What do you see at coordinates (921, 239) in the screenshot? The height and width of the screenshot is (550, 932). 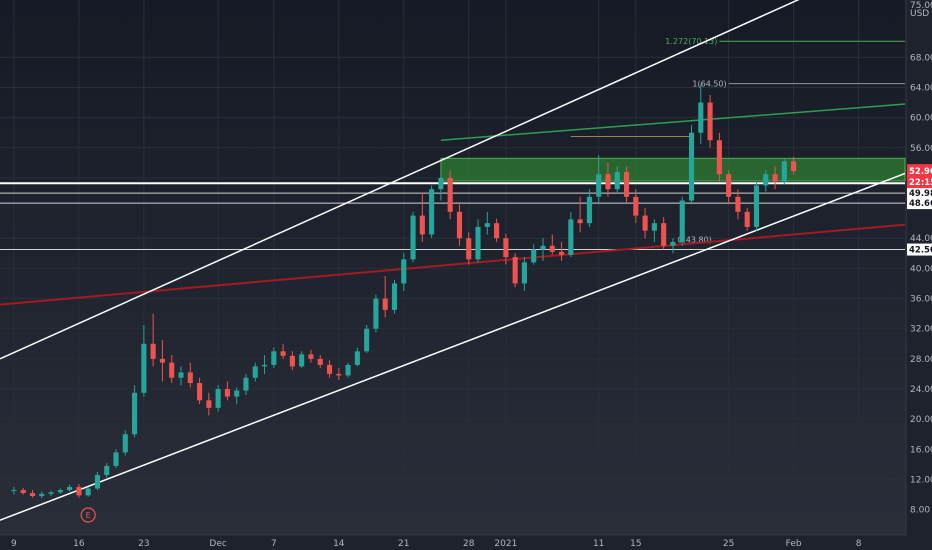 I see `y-tick-label: 44.00` at bounding box center [921, 239].